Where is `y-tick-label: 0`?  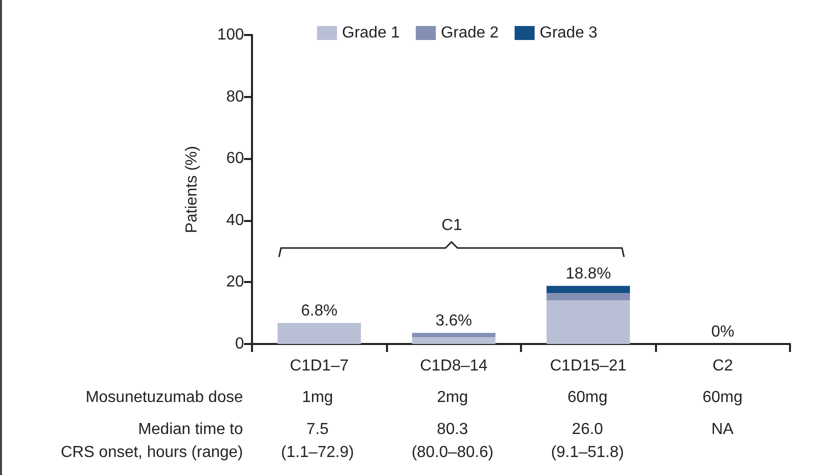
y-tick-label: 0 is located at coordinates (239, 344).